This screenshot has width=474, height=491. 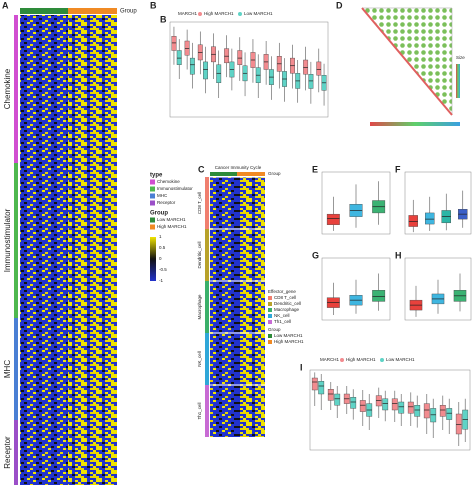 I want to click on legend-label: CD8 T_cell, so click(x=285, y=297).